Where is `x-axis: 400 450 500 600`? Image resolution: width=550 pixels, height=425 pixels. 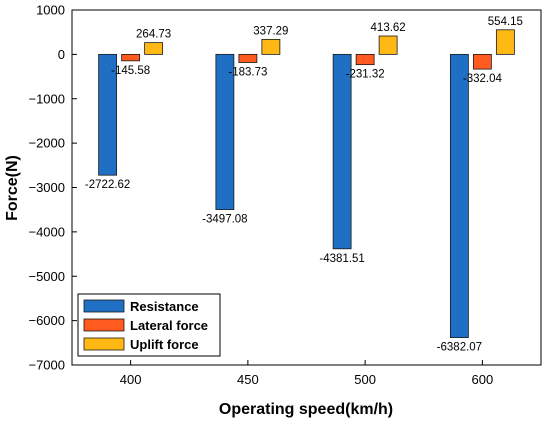
x-axis: 400 450 500 600 is located at coordinates (306, 373).